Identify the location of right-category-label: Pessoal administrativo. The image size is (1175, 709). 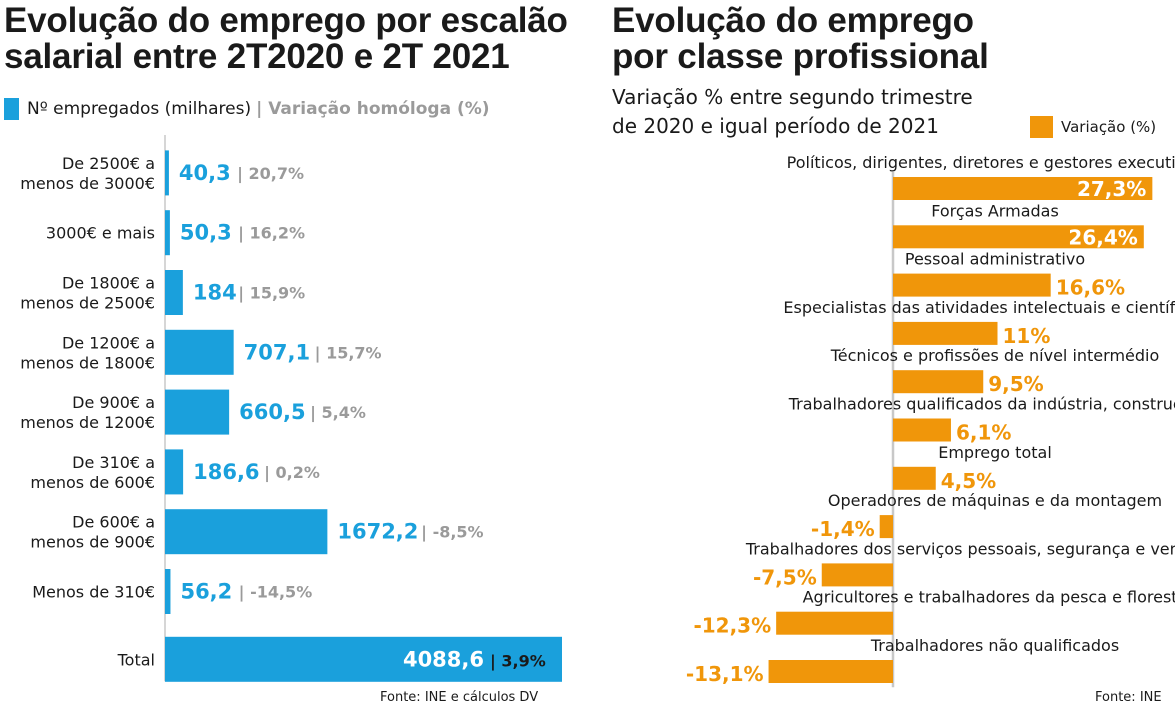
(995, 259).